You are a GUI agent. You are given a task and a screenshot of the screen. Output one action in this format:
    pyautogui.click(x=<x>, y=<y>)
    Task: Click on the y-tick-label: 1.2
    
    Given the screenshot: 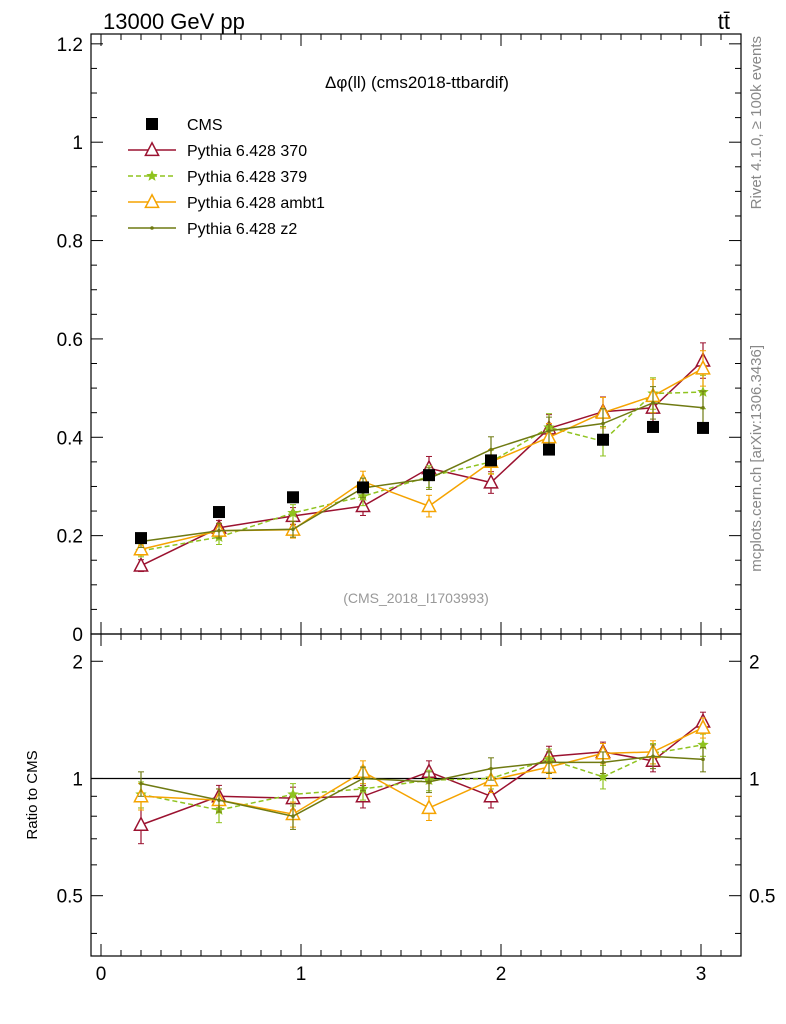 What is the action you would take?
    pyautogui.click(x=70, y=45)
    